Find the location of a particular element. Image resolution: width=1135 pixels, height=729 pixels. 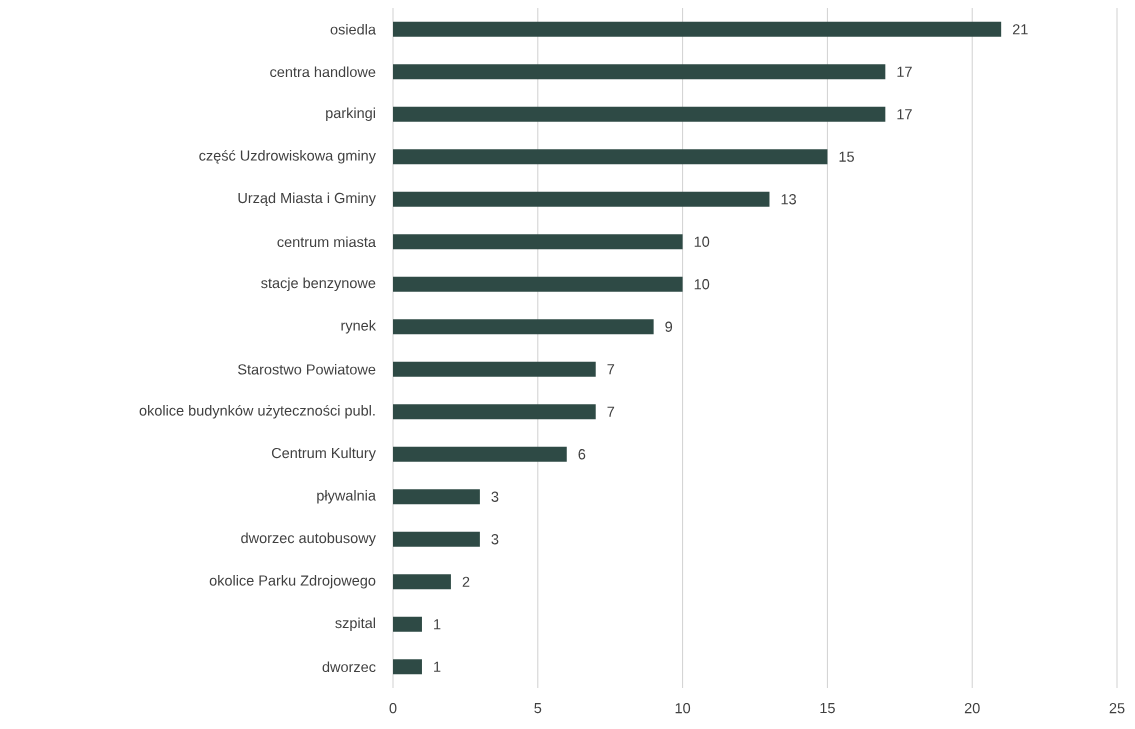

data-label: 6 is located at coordinates (582, 454).